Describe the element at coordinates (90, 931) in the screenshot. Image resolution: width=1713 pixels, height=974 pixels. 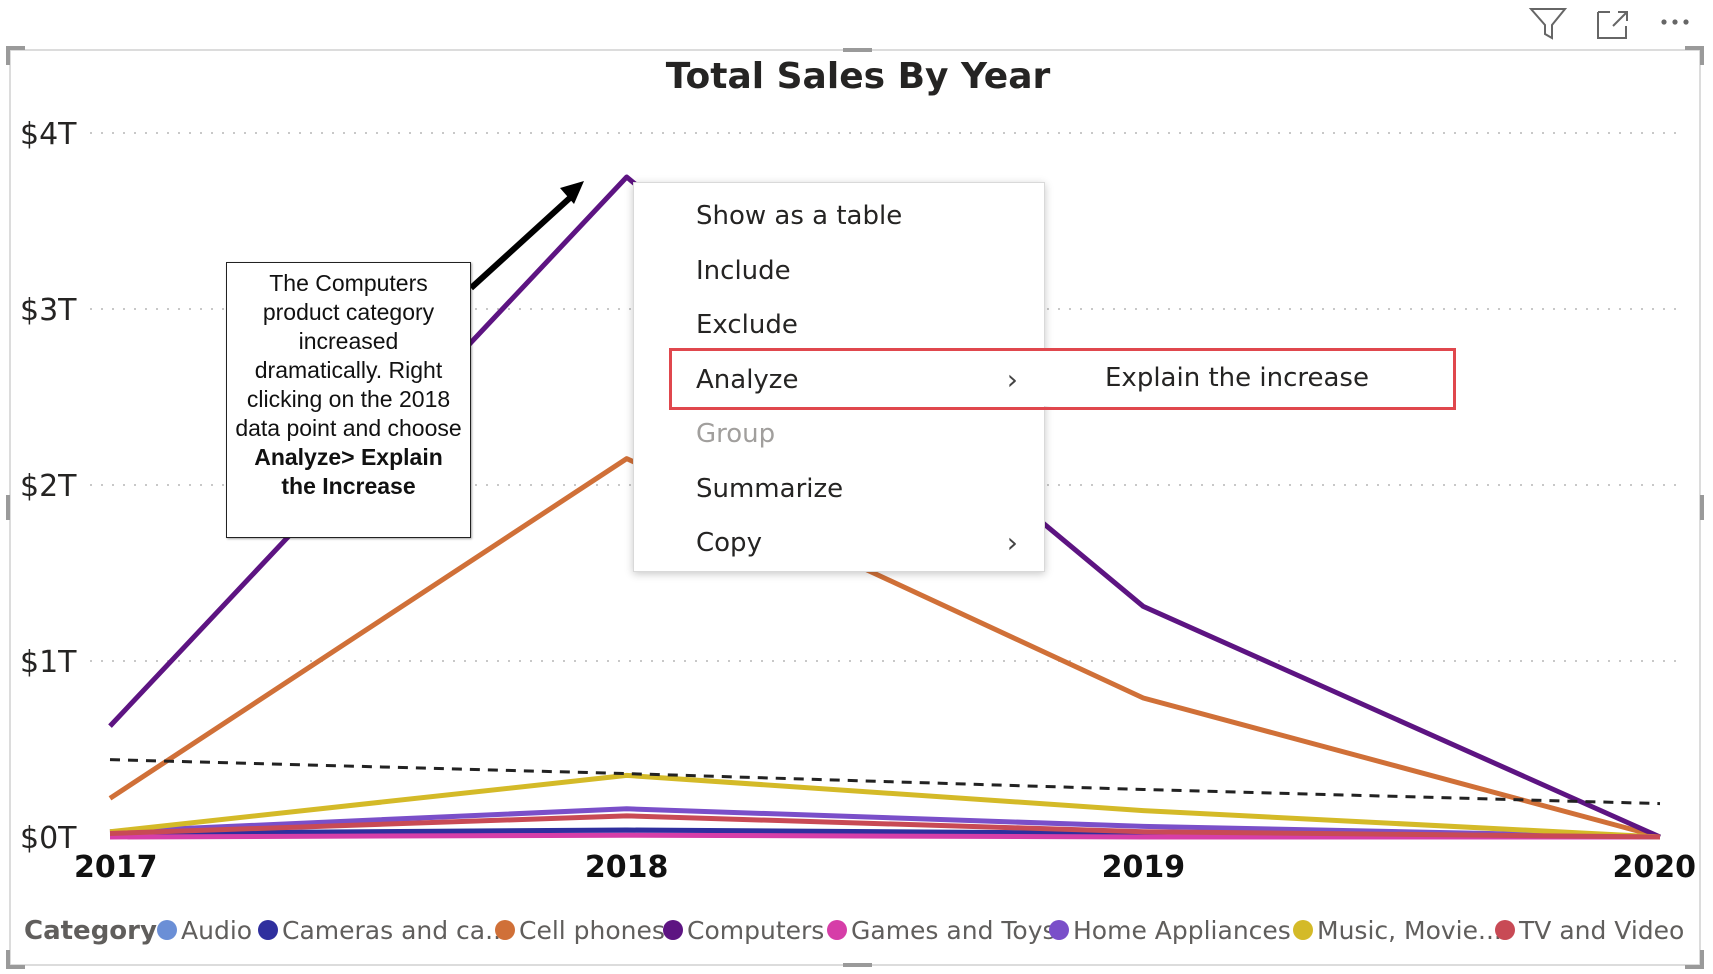
I see `legend-title: Category` at that location.